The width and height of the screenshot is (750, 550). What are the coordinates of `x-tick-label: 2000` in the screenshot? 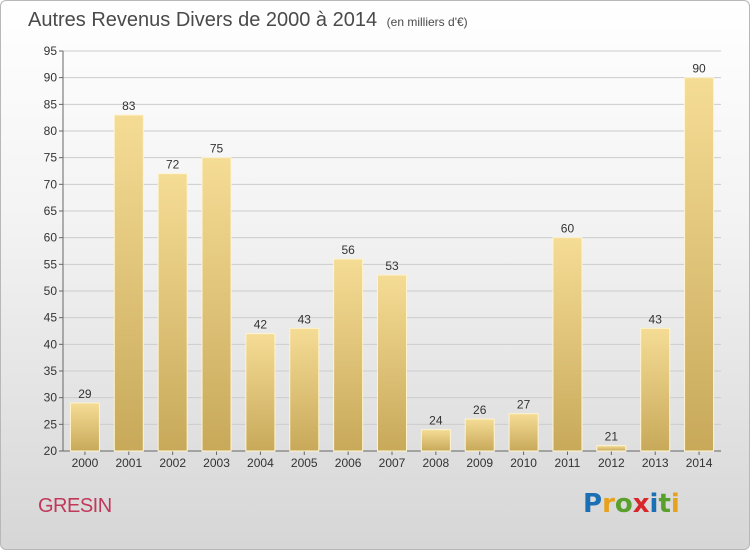 It's located at (85, 463).